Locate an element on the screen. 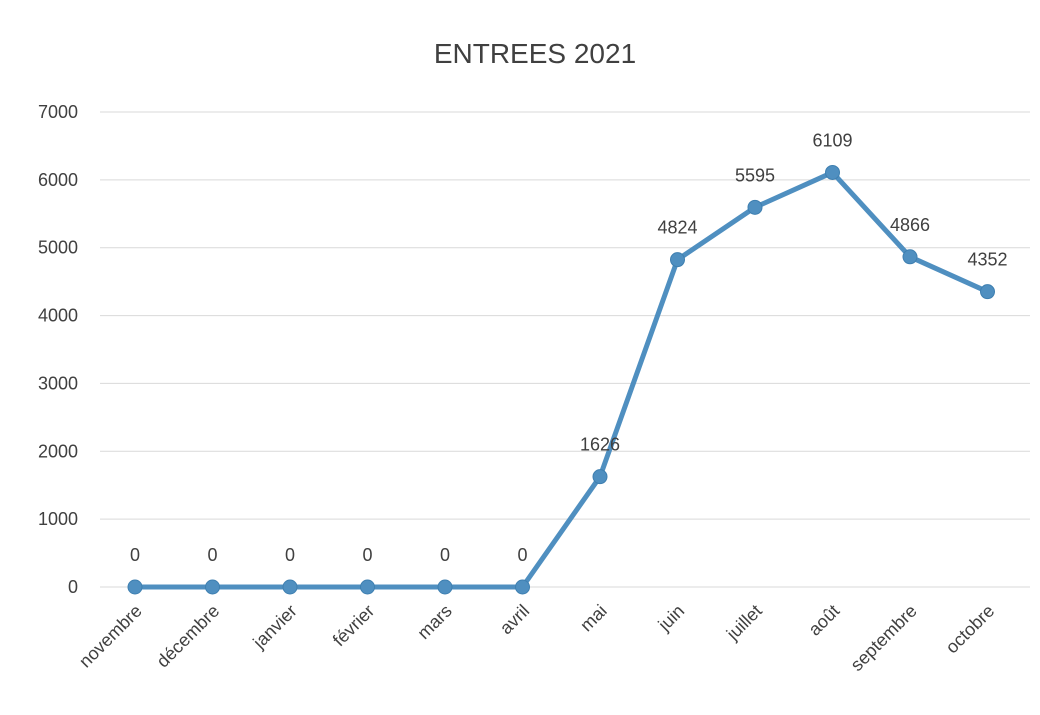 The image size is (1040, 715). y-tick-label: 0 is located at coordinates (73, 587).